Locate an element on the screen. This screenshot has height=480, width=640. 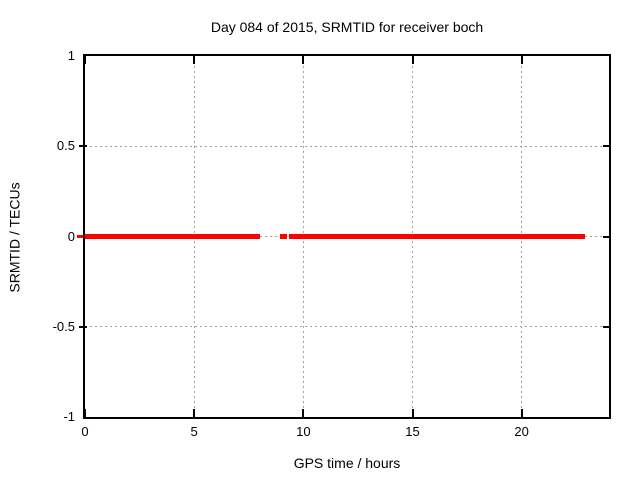
y-tick-label: -1 is located at coordinates (69, 416).